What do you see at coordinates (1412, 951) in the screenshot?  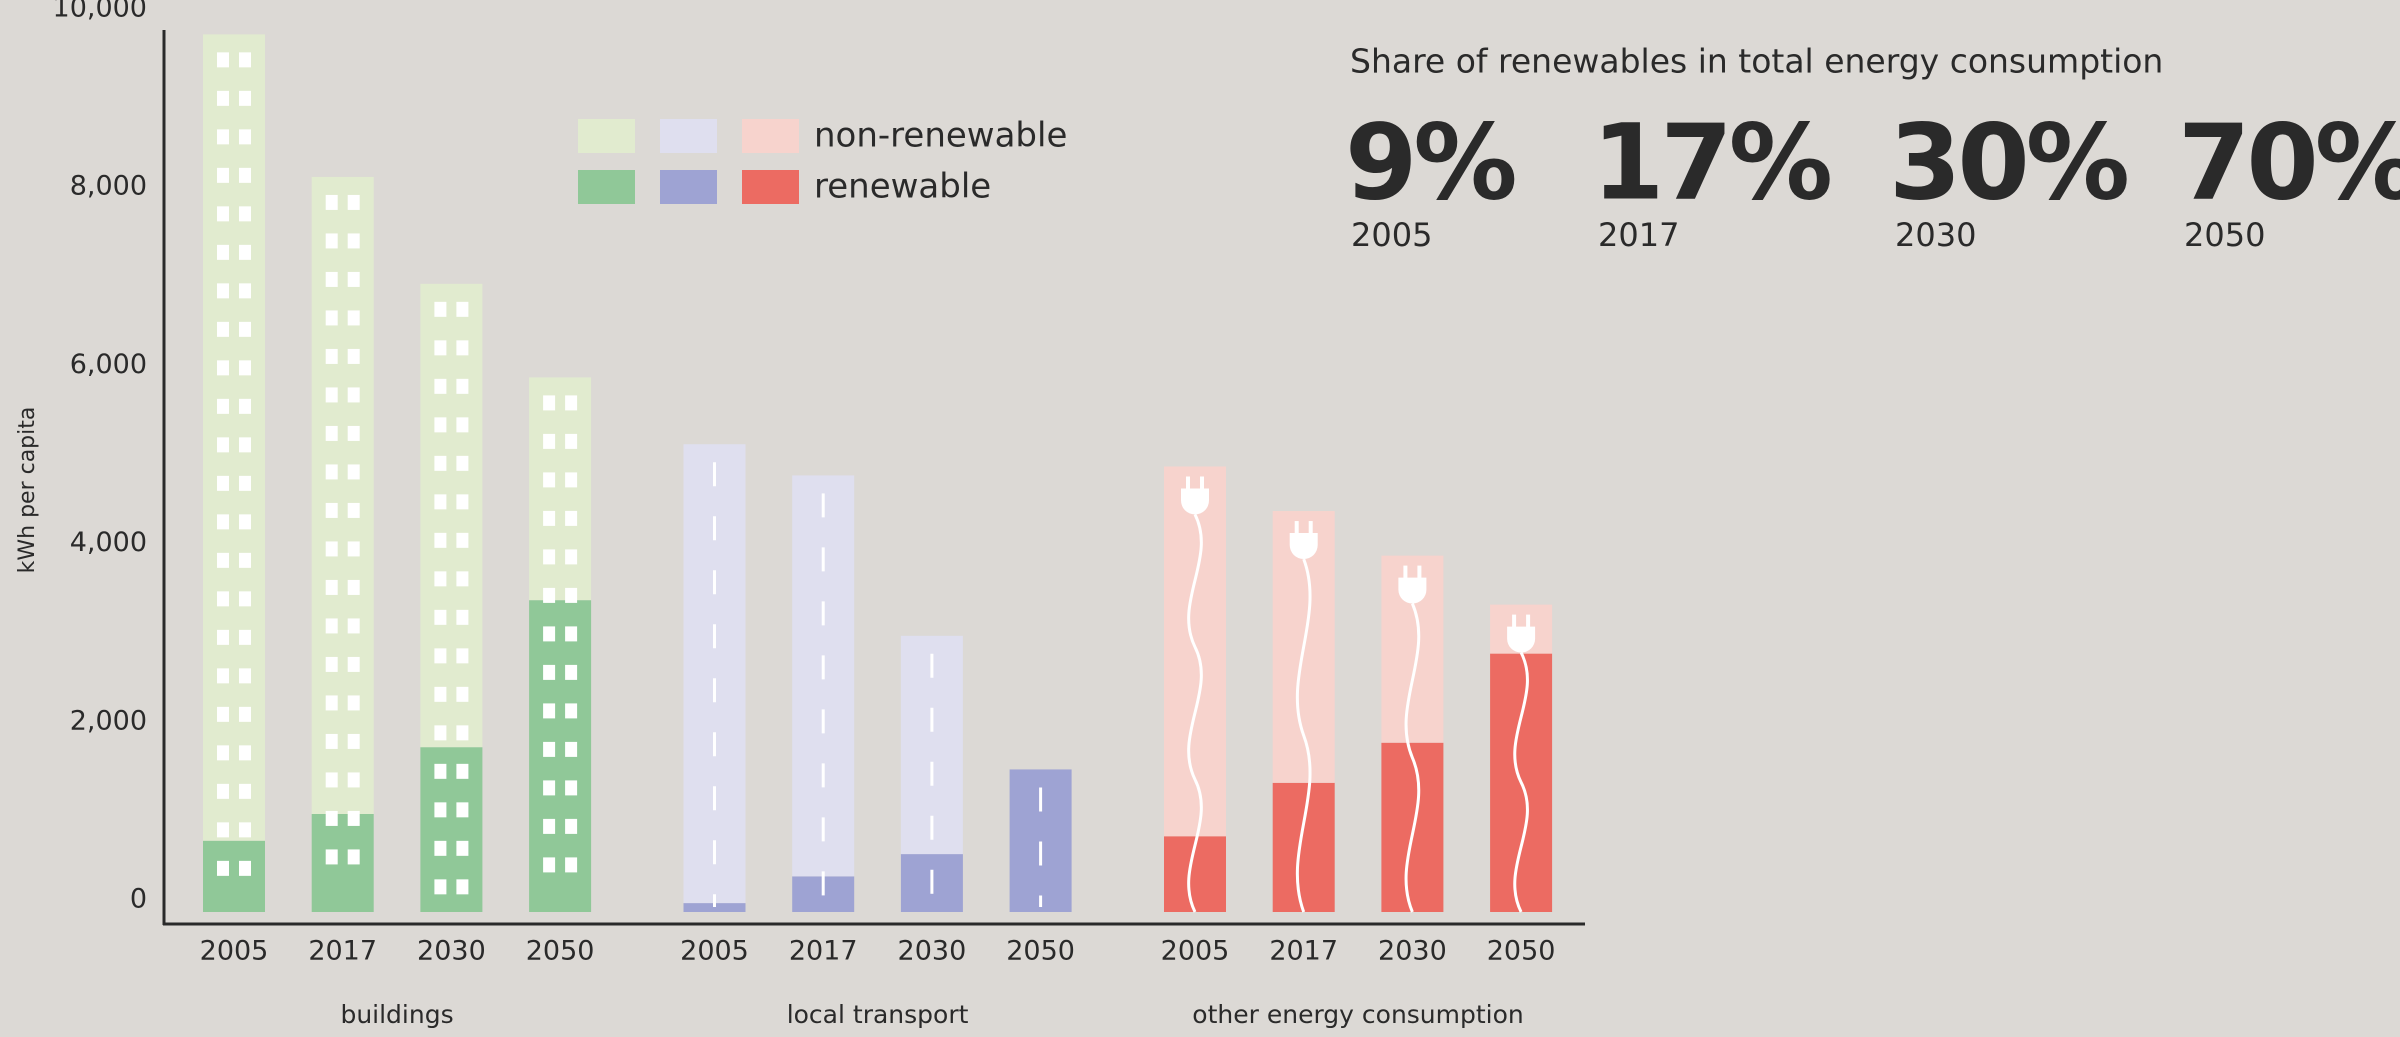 I see `x-tick-label: 2030` at bounding box center [1412, 951].